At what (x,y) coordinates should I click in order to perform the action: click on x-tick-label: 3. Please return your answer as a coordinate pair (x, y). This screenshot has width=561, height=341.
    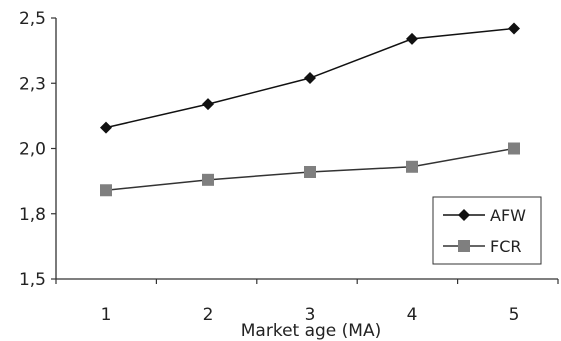
    Looking at the image, I should click on (310, 315).